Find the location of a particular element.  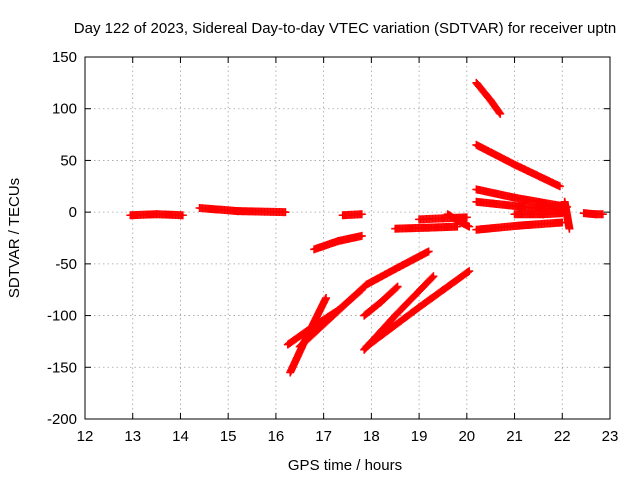

x-tick-label: 21 is located at coordinates (514, 436).